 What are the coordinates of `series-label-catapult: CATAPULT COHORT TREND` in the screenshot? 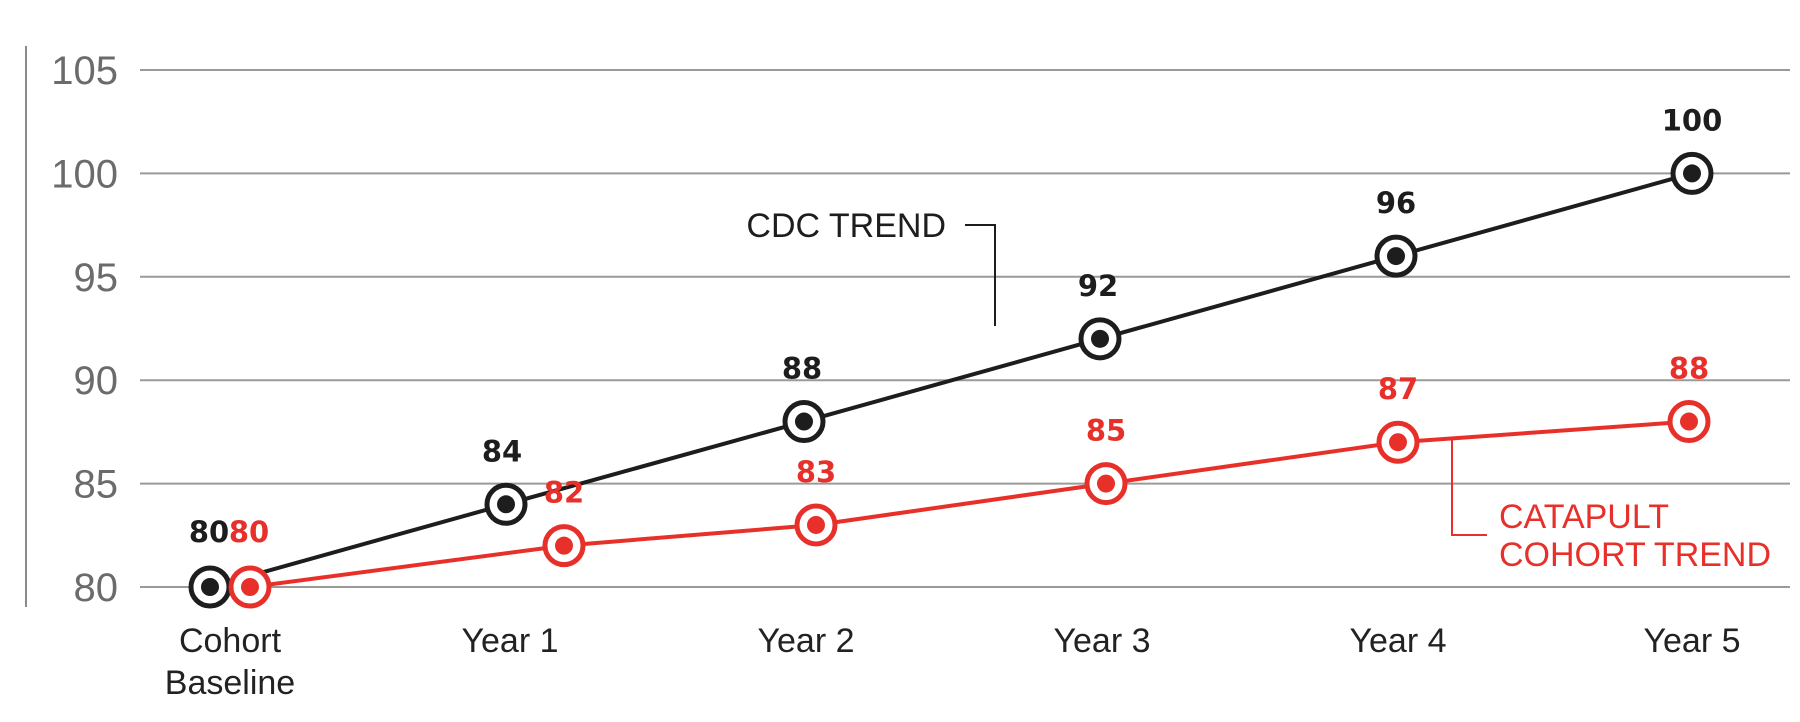 It's located at (1635, 536).